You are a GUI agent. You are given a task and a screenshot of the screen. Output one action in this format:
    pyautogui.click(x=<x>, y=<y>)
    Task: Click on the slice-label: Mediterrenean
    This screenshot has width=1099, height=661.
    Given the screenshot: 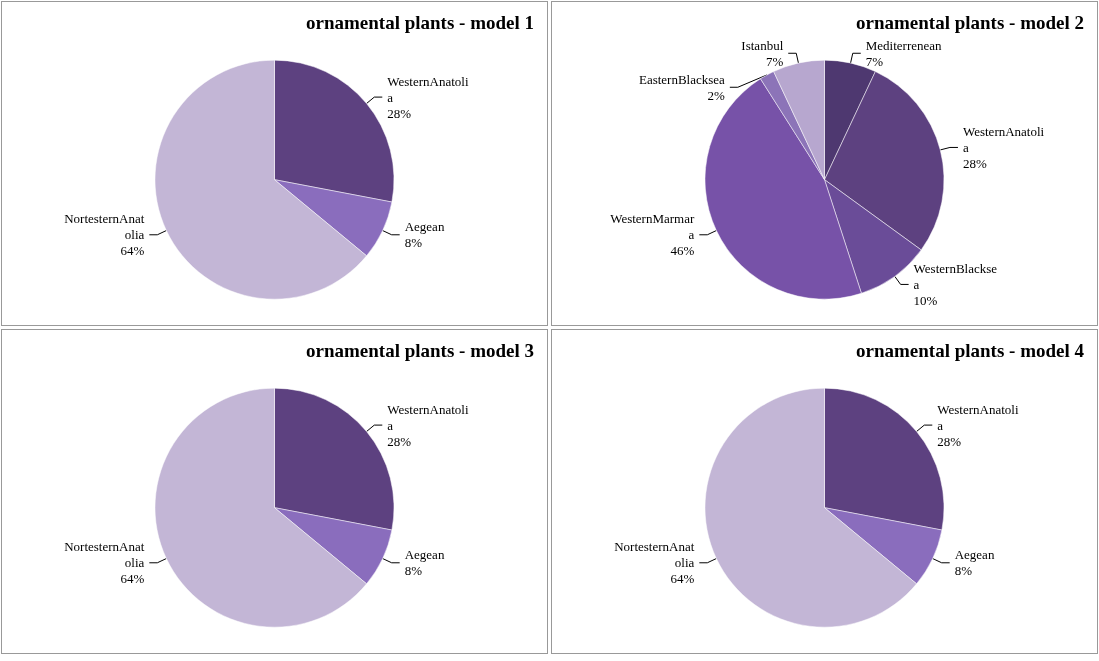 What is the action you would take?
    pyautogui.click(x=904, y=45)
    